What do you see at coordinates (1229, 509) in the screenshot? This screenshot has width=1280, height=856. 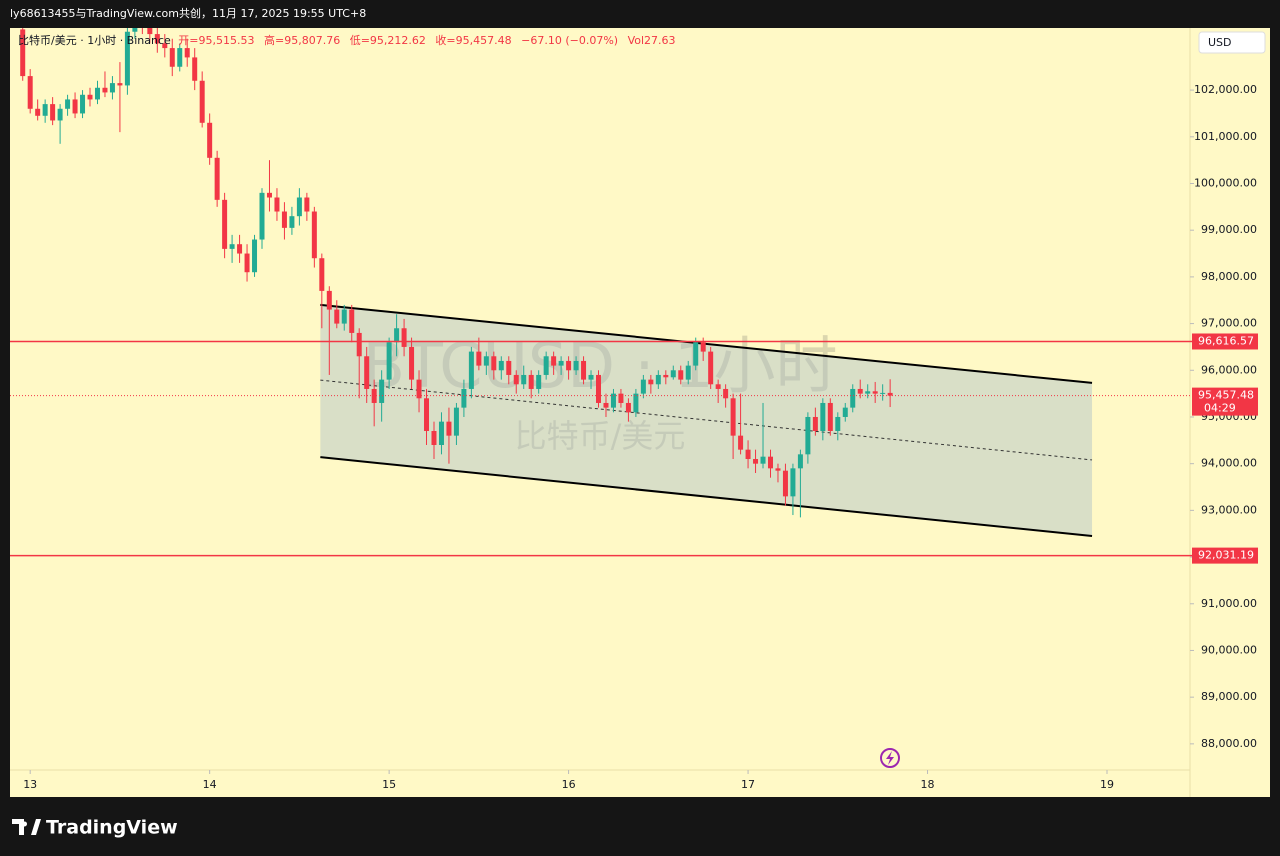 I see `y-tick-label: 93,000.00` at bounding box center [1229, 509].